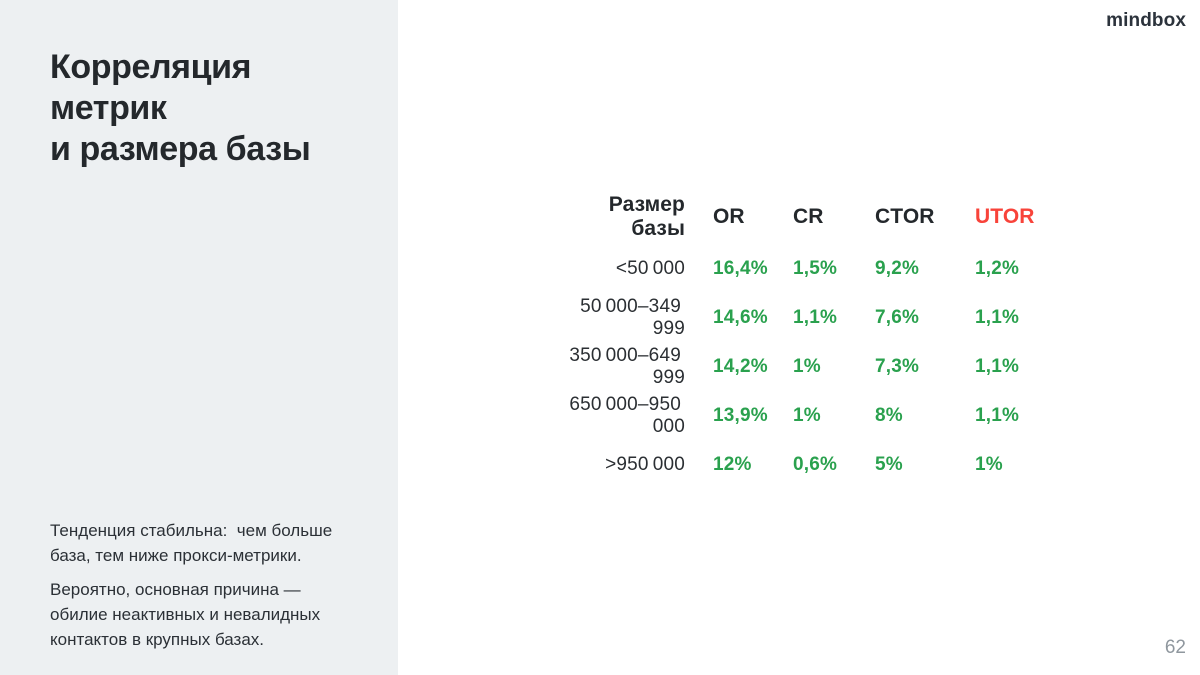  I want to click on cell-ctor: 5%, so click(889, 464).